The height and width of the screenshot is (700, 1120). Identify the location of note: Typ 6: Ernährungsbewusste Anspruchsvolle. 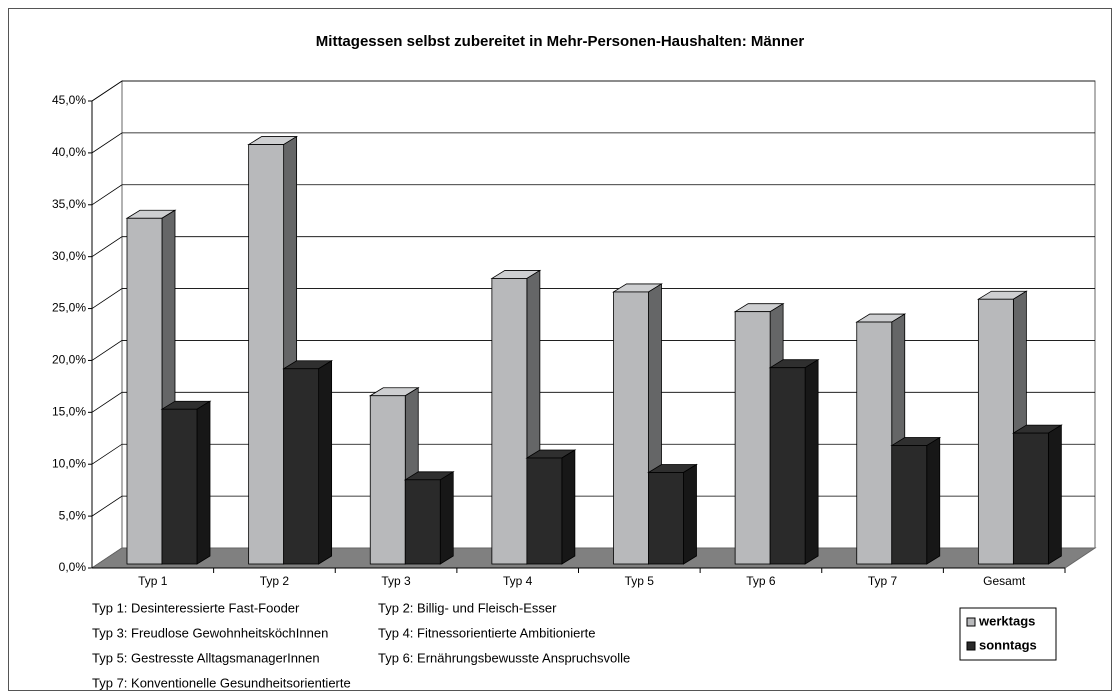
(504, 657).